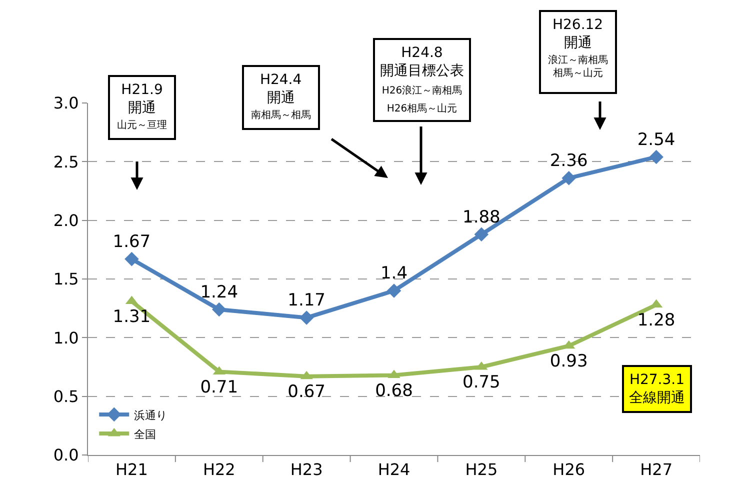 Image resolution: width=731 pixels, height=502 pixels. Describe the element at coordinates (66, 162) in the screenshot. I see `y-tick-label: 2.5` at that location.